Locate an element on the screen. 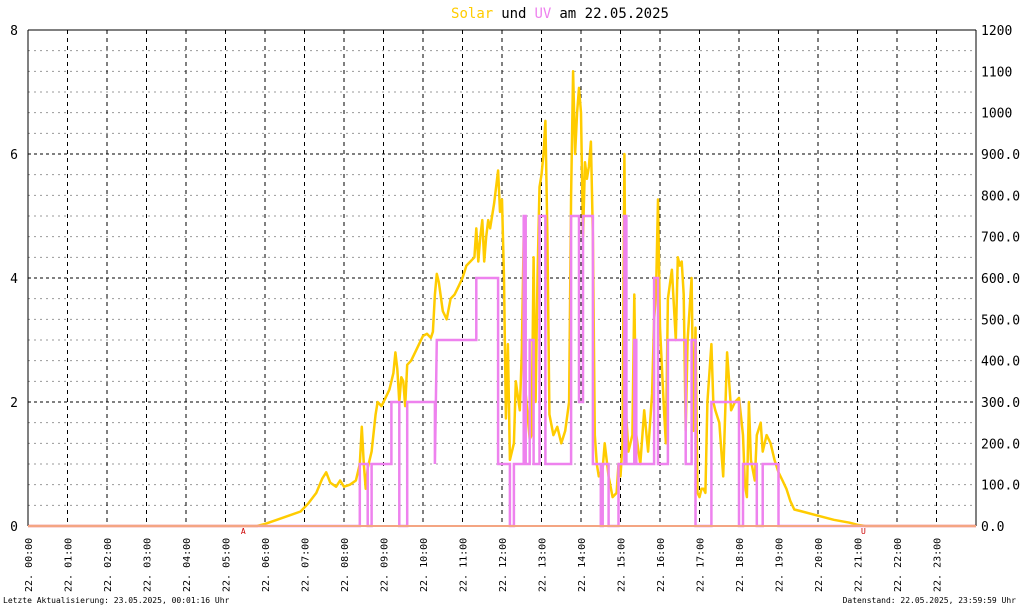  left-tick-label: 2 is located at coordinates (14, 403).